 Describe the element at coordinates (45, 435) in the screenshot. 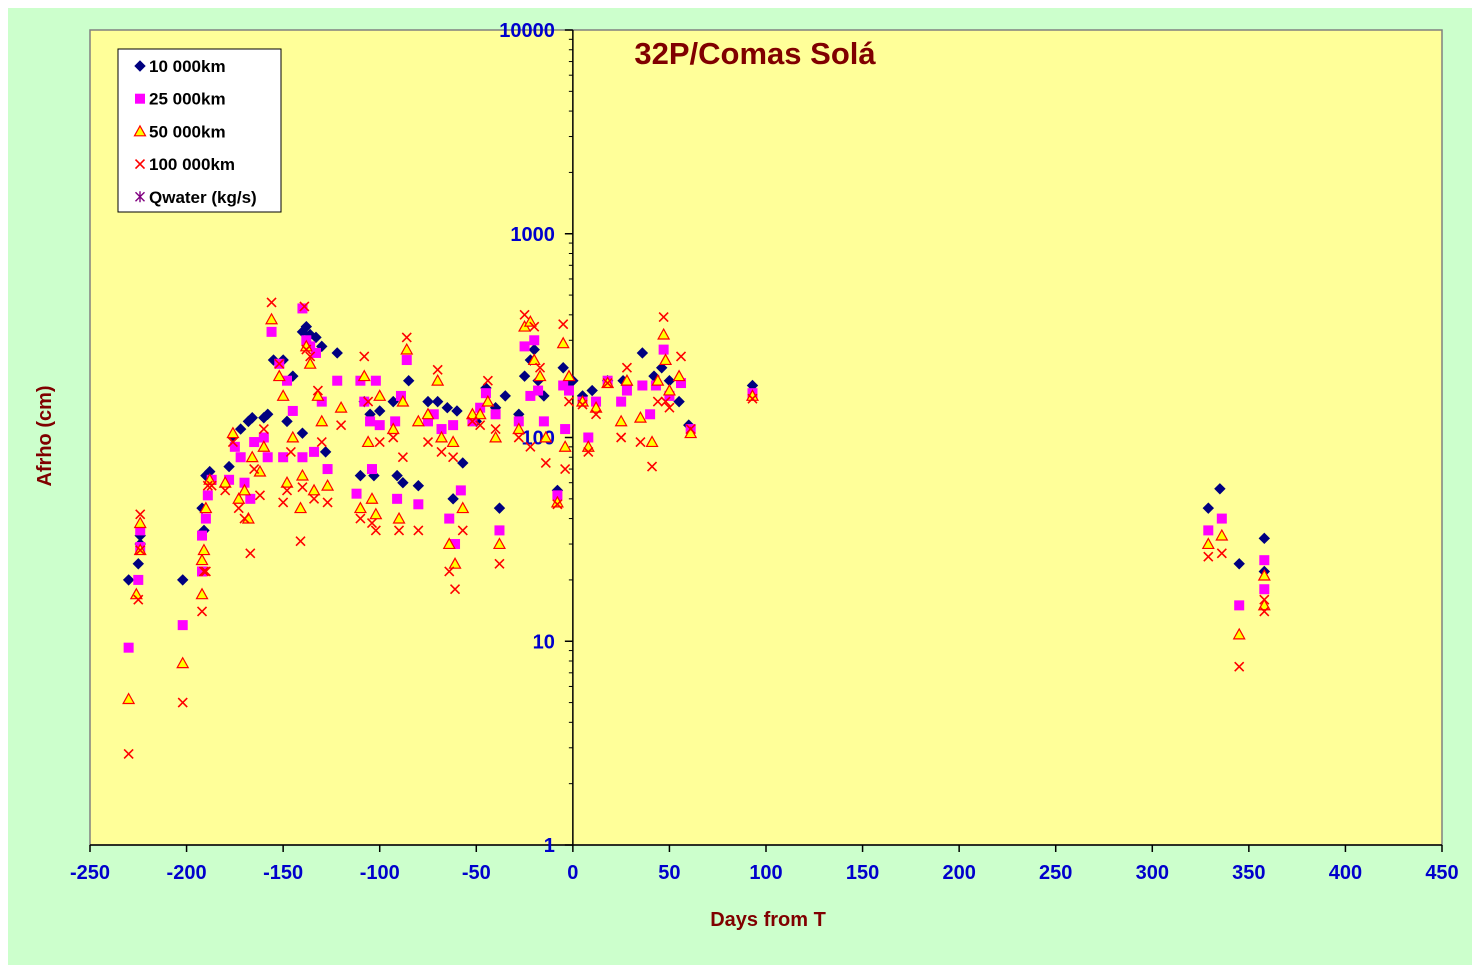

I see `y-axis-label: Afrho (cm)` at that location.